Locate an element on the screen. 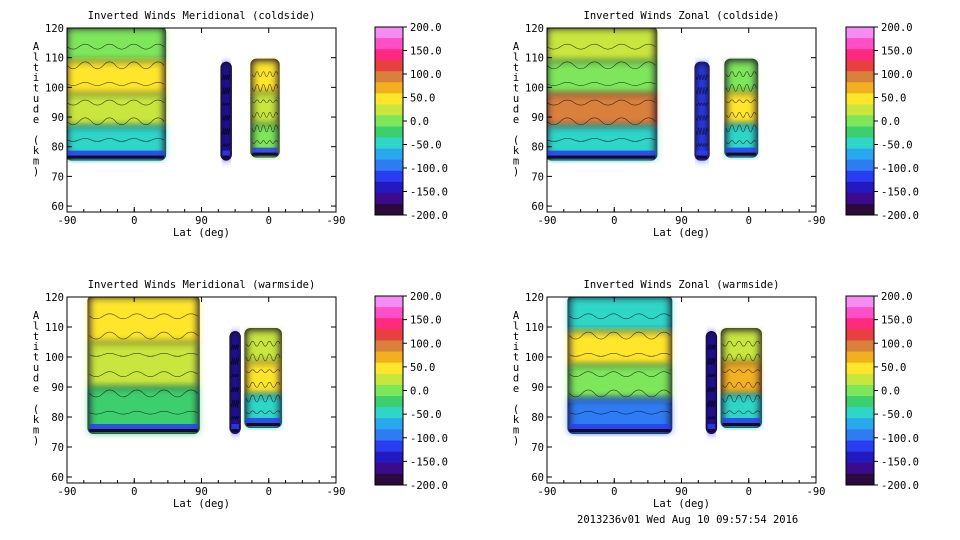 The width and height of the screenshot is (960, 540). y-axis-label-char: ( is located at coordinates (516, 141).